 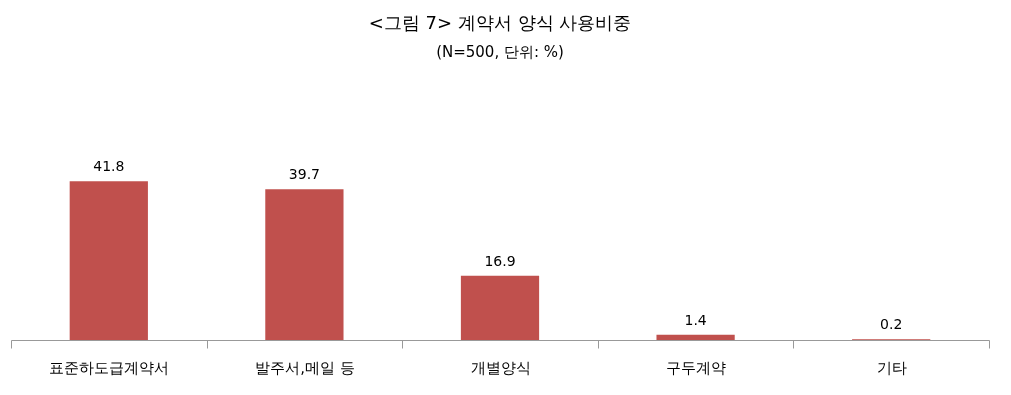 I want to click on data-label: 39.7, so click(x=304, y=174).